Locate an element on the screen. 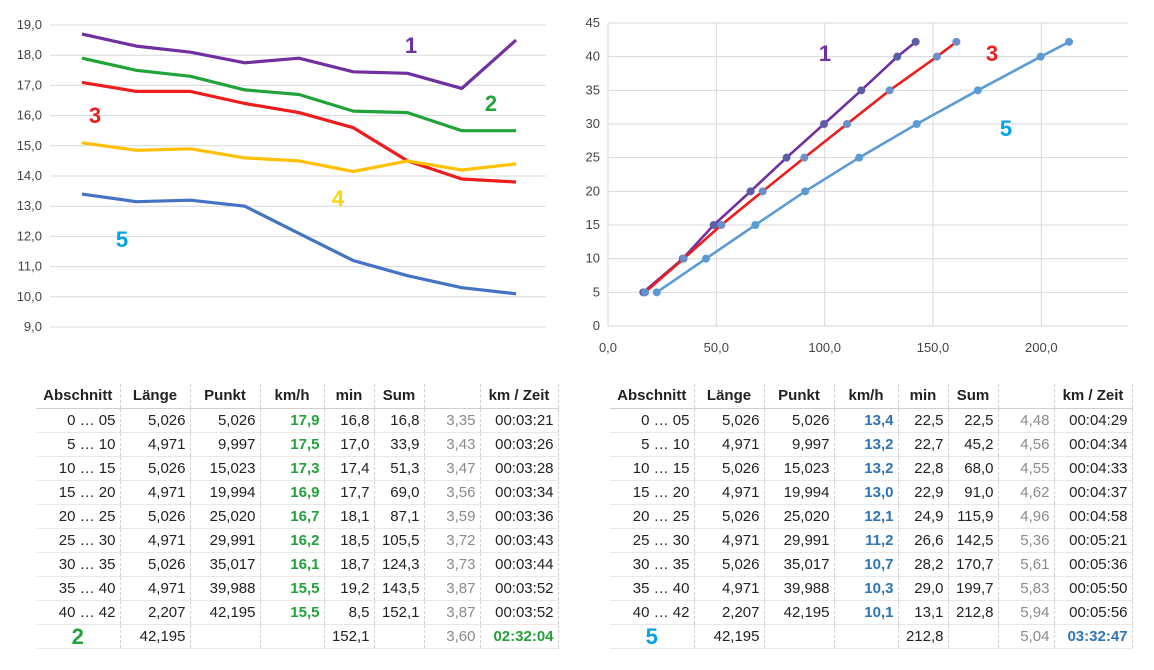 Image resolution: width=1154 pixels, height=670 pixels. table-cell: 24,9 is located at coordinates (923, 516).